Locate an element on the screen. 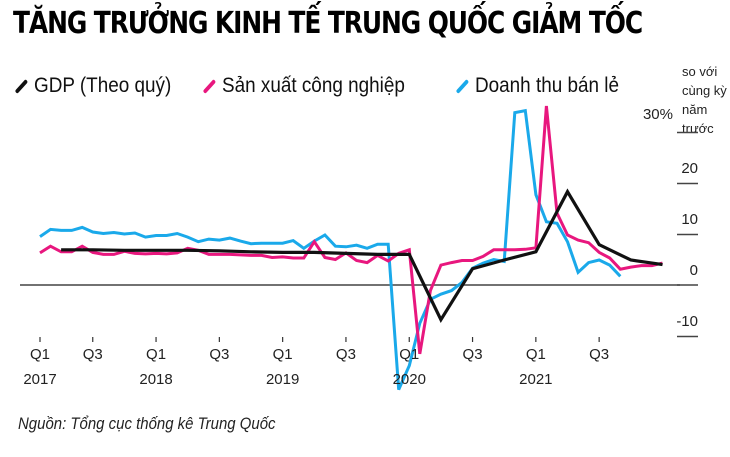 Image resolution: width=730 pixels, height=457 pixels. y-tick-label: 30% is located at coordinates (657, 114).